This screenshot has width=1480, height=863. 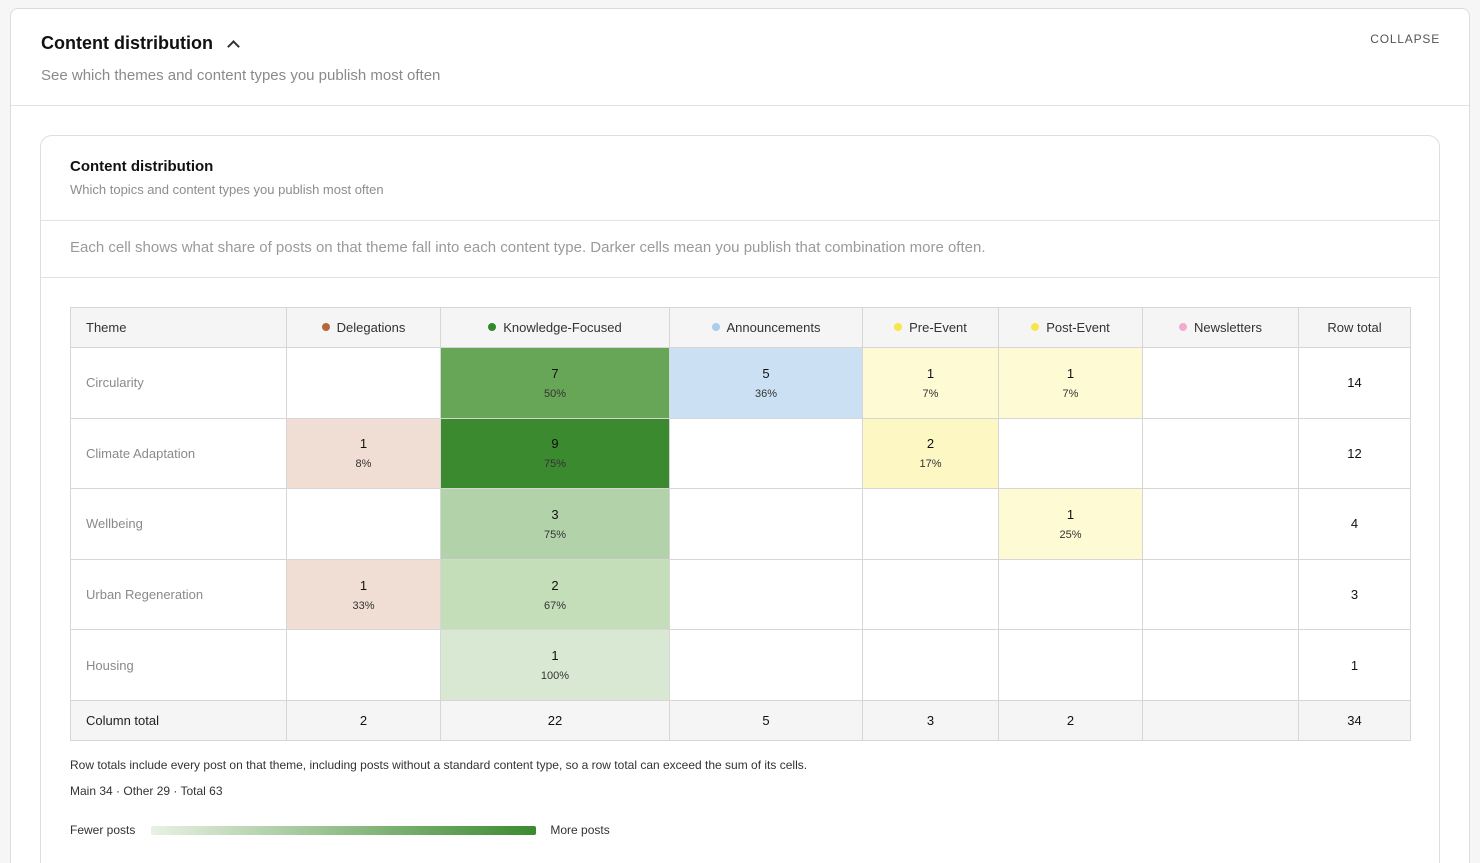 What do you see at coordinates (178, 453) in the screenshot?
I see `theme-label: Climate Adaptation` at bounding box center [178, 453].